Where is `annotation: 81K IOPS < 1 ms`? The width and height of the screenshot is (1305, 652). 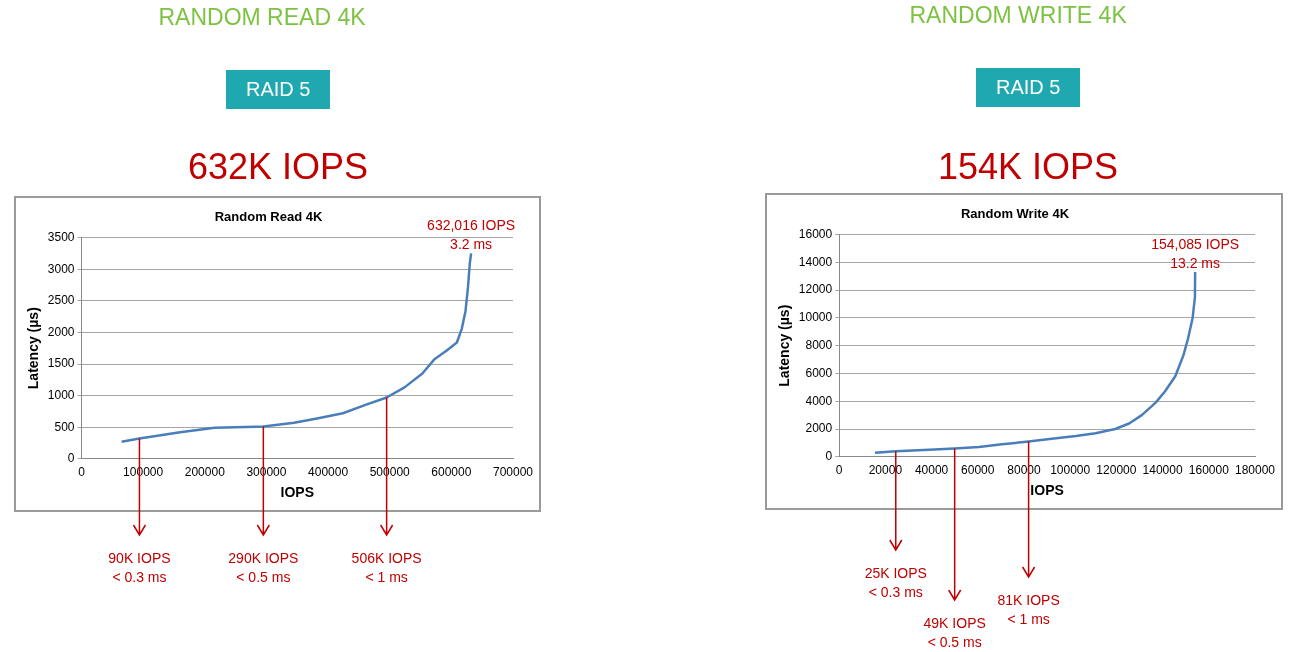 annotation: 81K IOPS < 1 ms is located at coordinates (1028, 609).